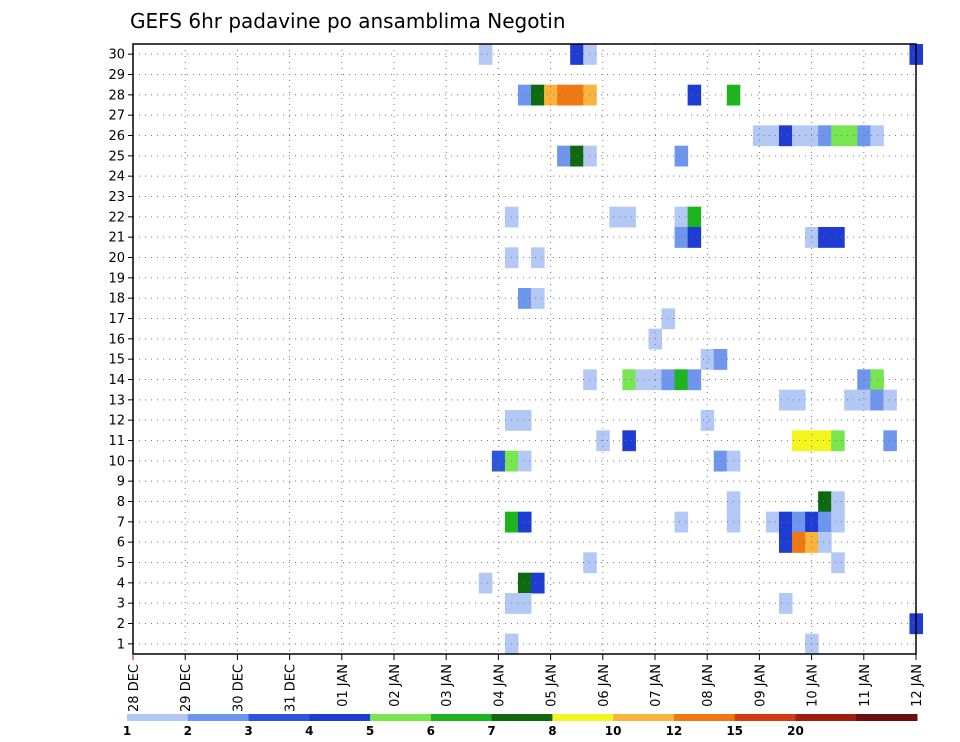 The width and height of the screenshot is (960, 742). I want to click on x-tick-label: 31 DEC, so click(291, 688).